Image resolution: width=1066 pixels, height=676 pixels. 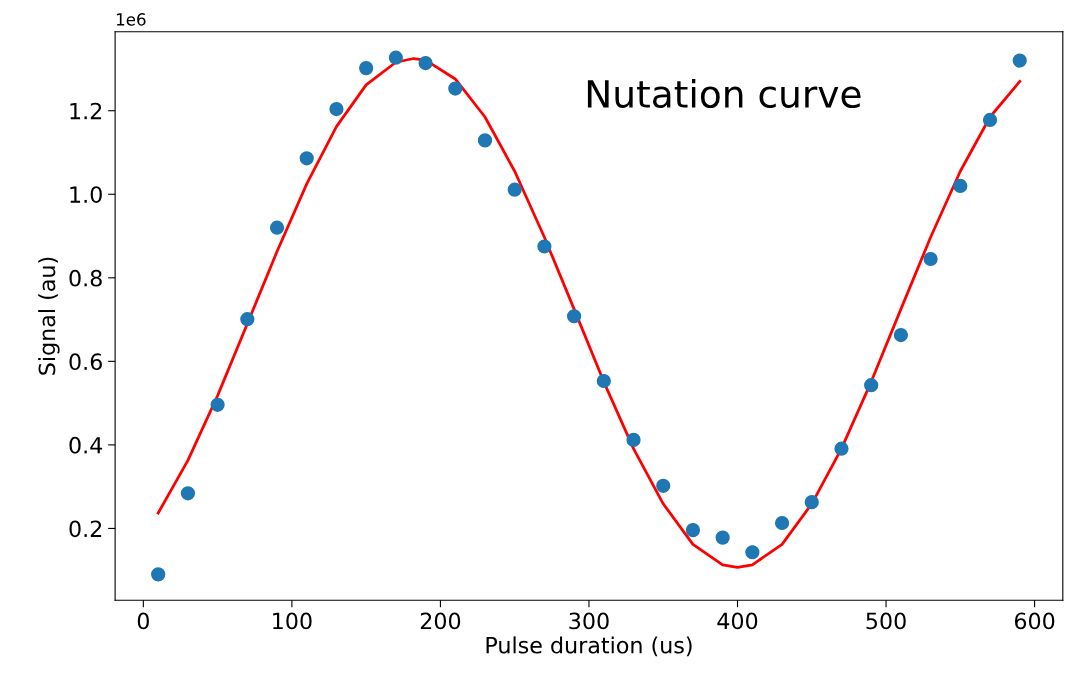 What do you see at coordinates (85, 529) in the screenshot?
I see `y-tick-label: 0.2` at bounding box center [85, 529].